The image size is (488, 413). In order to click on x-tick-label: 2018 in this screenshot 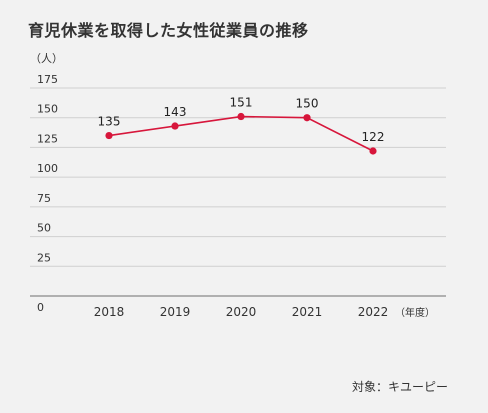, I will do `click(109, 312)`.